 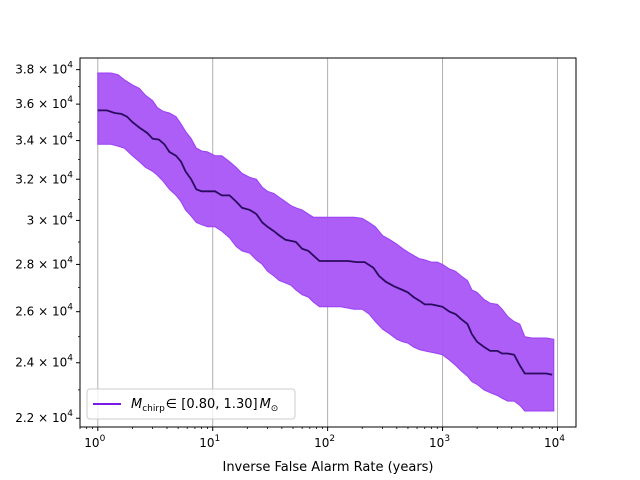 I want to click on y-tick-label-1: 2.4 × 10⁴, so click(x=44, y=362).